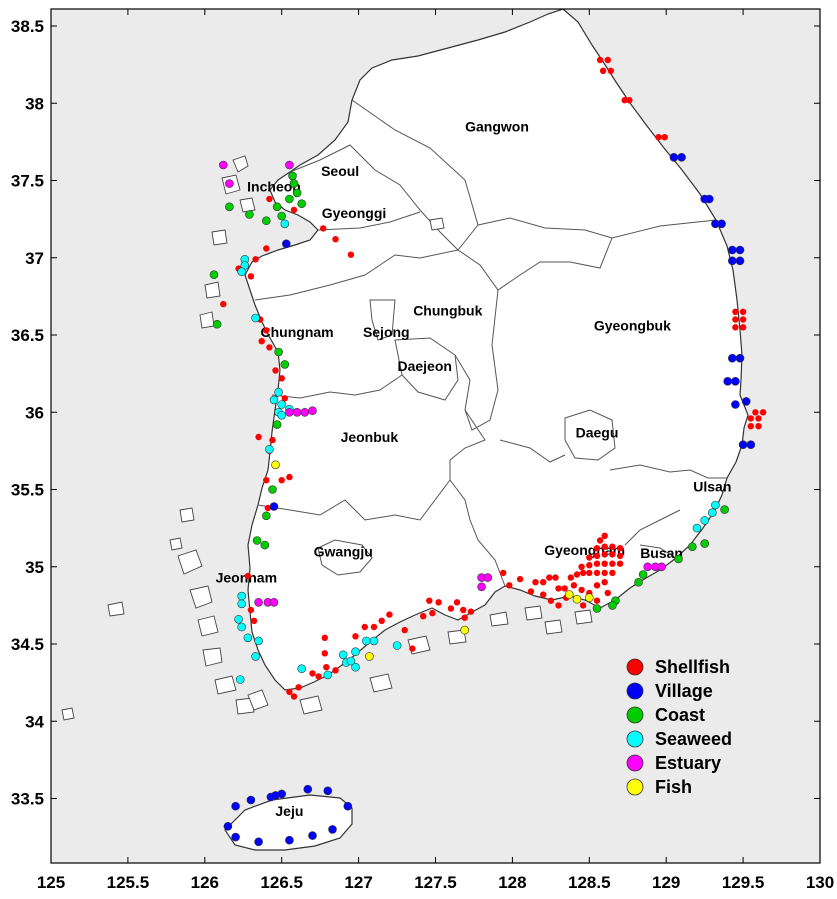  I want to click on x-tick-label: 127, so click(358, 882).